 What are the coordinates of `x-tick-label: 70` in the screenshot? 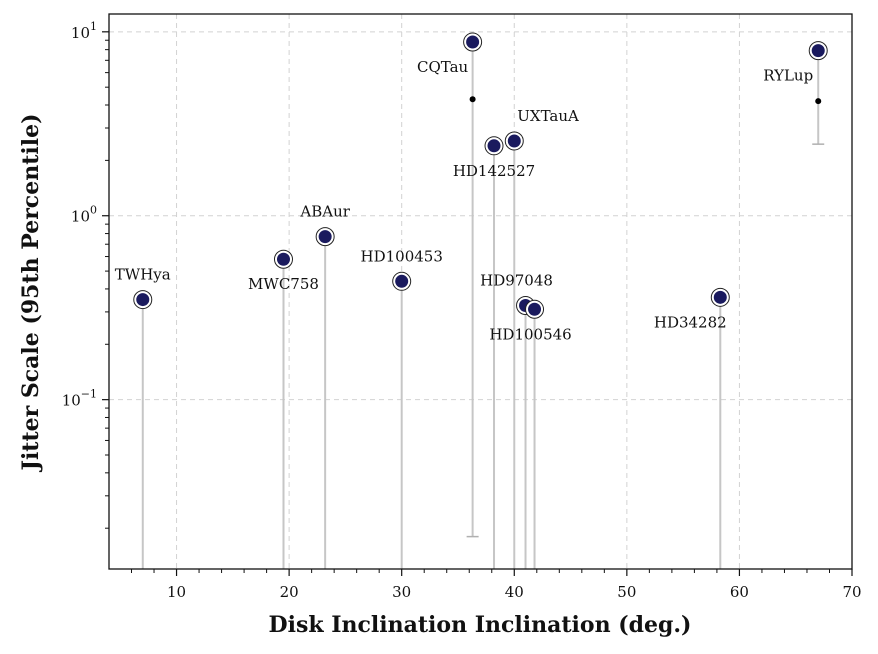 It's located at (851, 592).